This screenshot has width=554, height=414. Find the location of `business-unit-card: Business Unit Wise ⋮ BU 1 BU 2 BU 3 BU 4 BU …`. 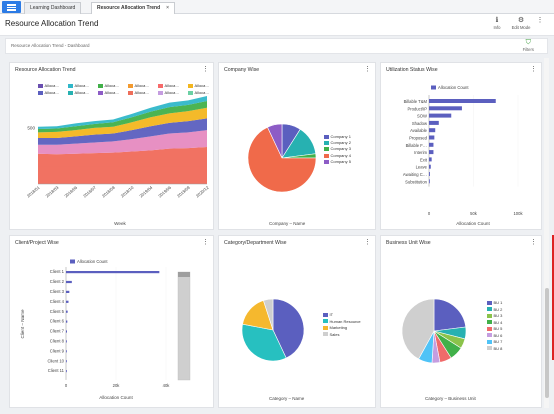

business-unit-card: Business Unit Wise ⋮ BU 1 BU 2 BU 3 BU 4 BU … is located at coordinates (461, 321).